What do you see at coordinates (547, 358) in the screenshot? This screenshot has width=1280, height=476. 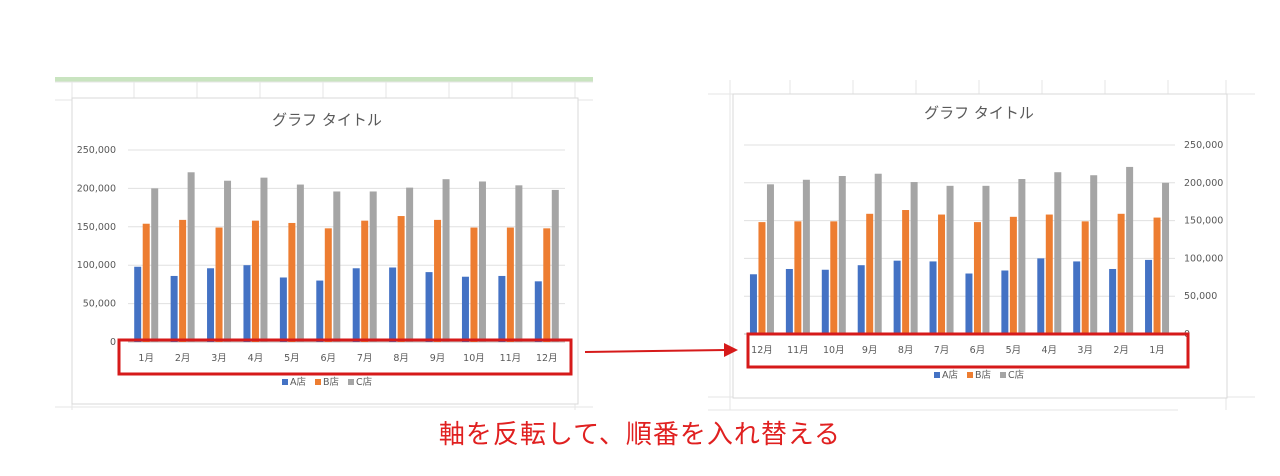 I see `x-tick-label: 12月` at bounding box center [547, 358].